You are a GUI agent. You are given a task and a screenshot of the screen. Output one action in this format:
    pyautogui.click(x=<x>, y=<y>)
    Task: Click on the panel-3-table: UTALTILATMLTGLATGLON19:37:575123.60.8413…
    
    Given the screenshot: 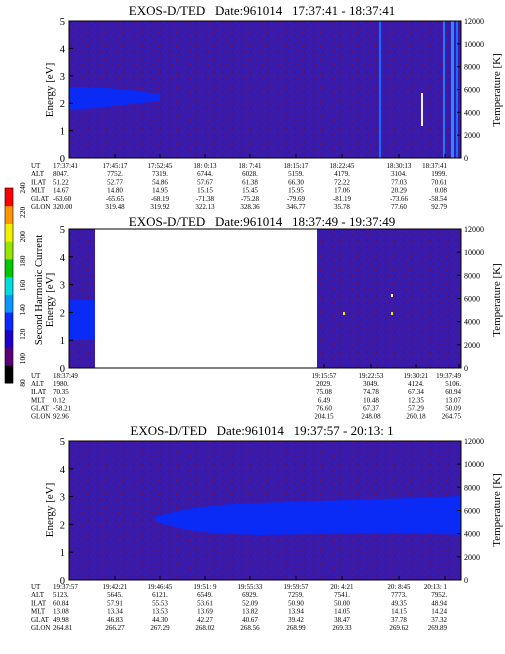 What is the action you would take?
    pyautogui.click(x=239, y=607)
    